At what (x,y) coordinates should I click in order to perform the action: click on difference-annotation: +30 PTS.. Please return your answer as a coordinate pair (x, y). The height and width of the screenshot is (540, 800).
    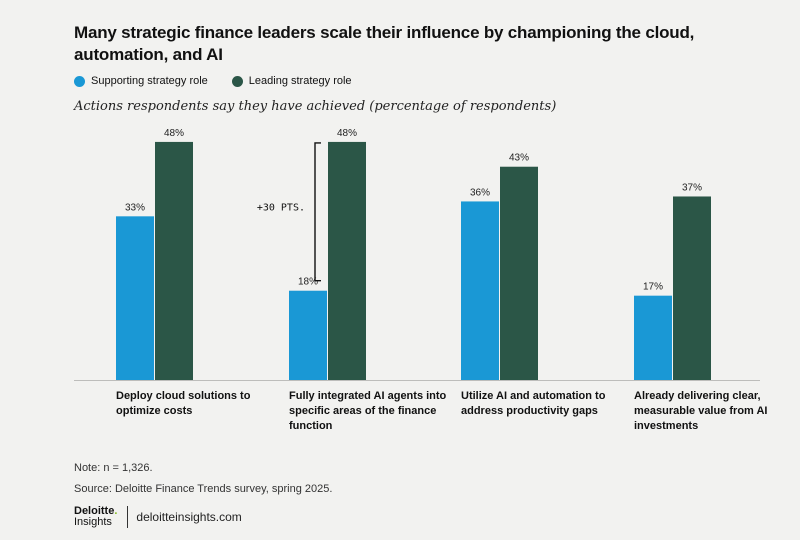
    Looking at the image, I should click on (281, 207).